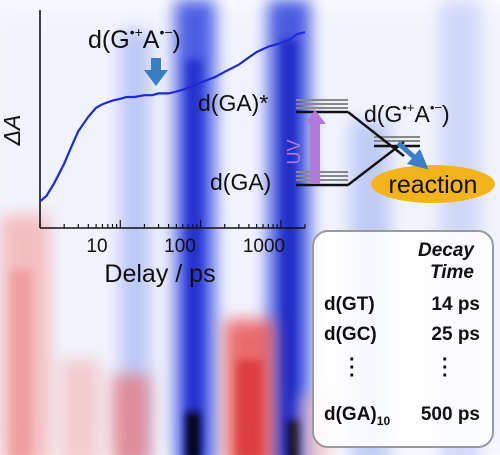 The height and width of the screenshot is (455, 500). I want to click on excited-state-levels, so click(322, 106).